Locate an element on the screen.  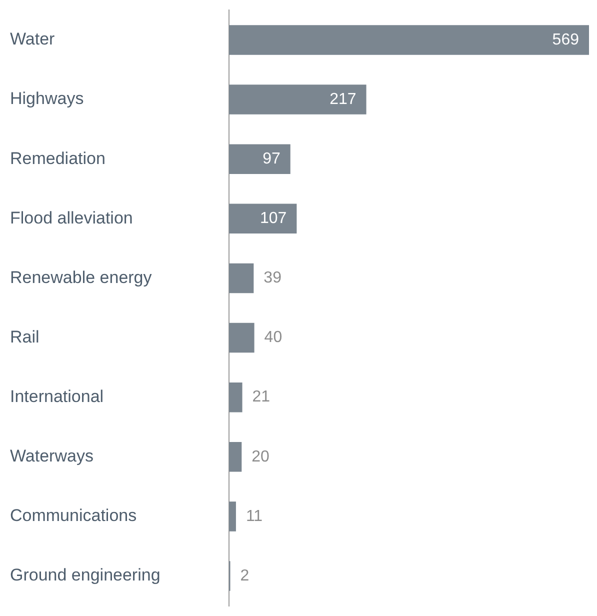
y-tick-label: International is located at coordinates (57, 396).